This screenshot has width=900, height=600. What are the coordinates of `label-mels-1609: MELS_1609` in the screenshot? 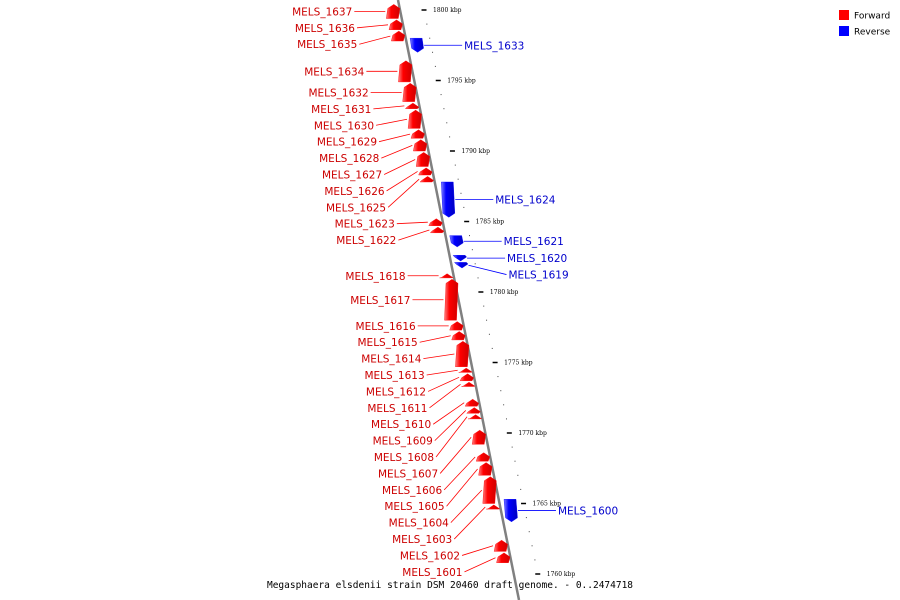 It's located at (403, 442).